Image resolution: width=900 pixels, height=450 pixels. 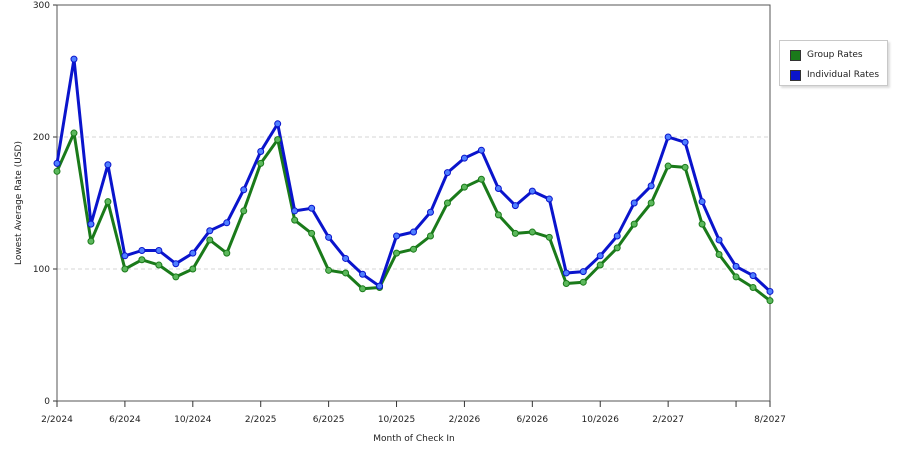 I want to click on legend-item-individual-rates: Individual Rates, so click(x=834, y=75).